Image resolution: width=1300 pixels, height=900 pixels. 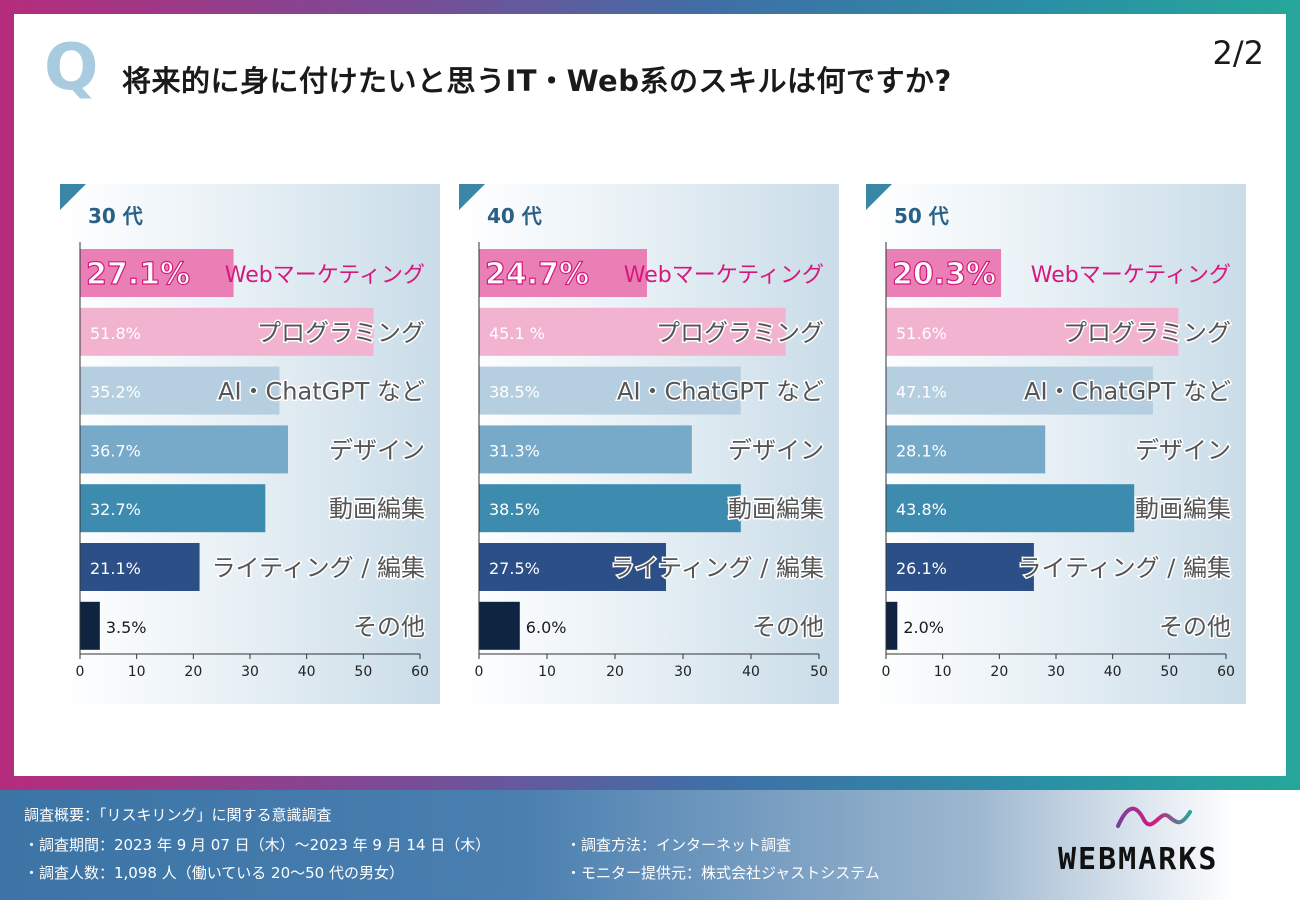 I want to click on survey-provider: ・モニター提供元：株式会社ジャストシステム, so click(x=723, y=873).